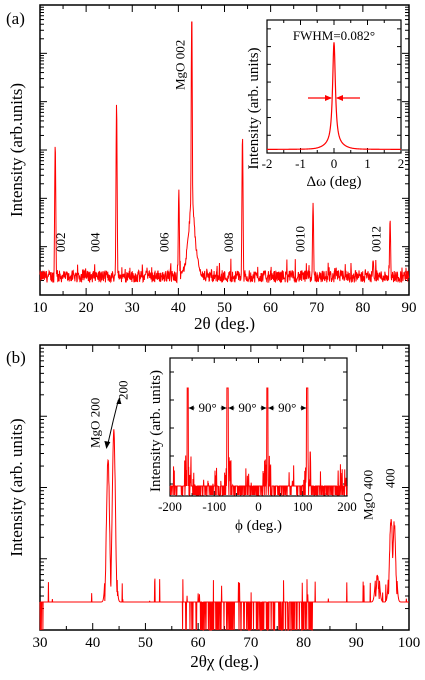  Describe the element at coordinates (60, 243) in the screenshot. I see `panel-a-peak-label: 002` at that location.